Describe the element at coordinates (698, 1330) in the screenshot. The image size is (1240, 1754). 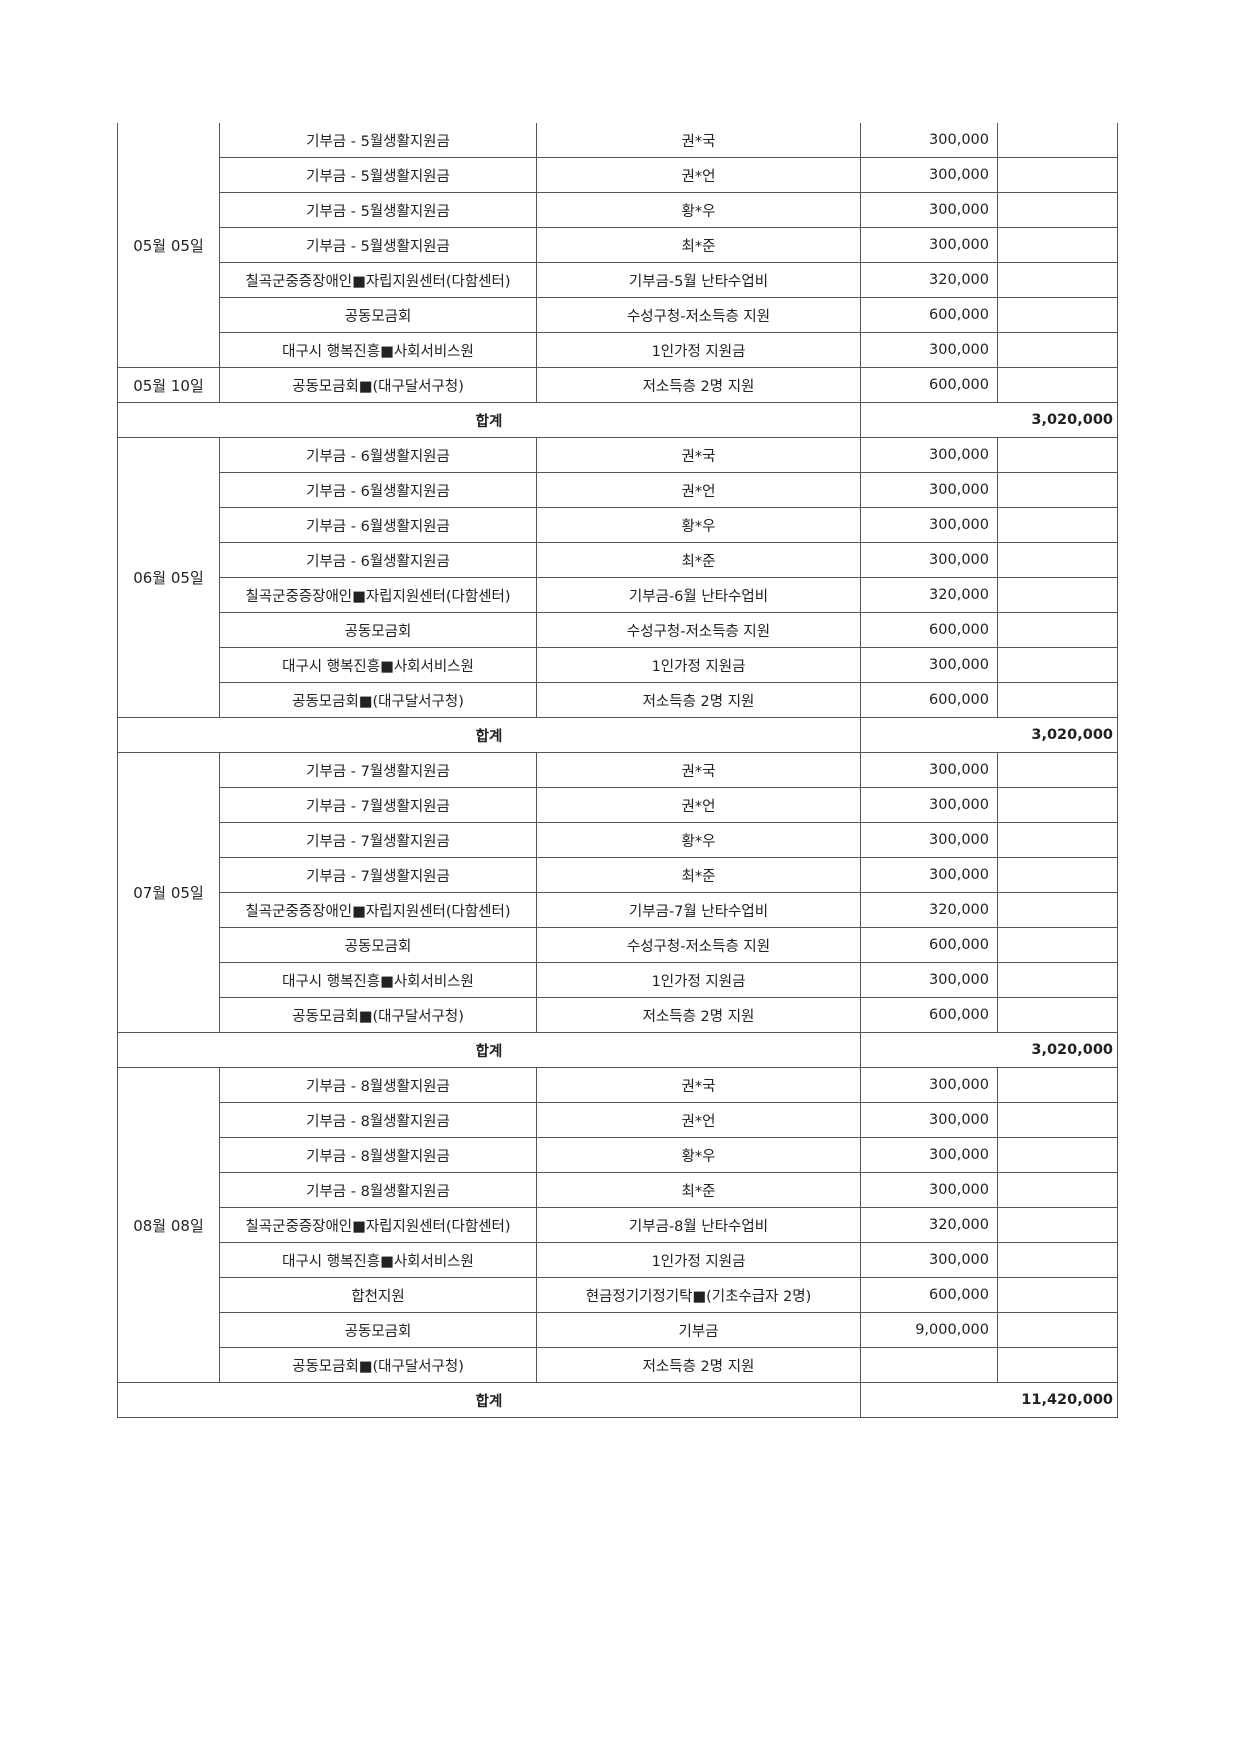
I see `description-cell: 기부금` at that location.